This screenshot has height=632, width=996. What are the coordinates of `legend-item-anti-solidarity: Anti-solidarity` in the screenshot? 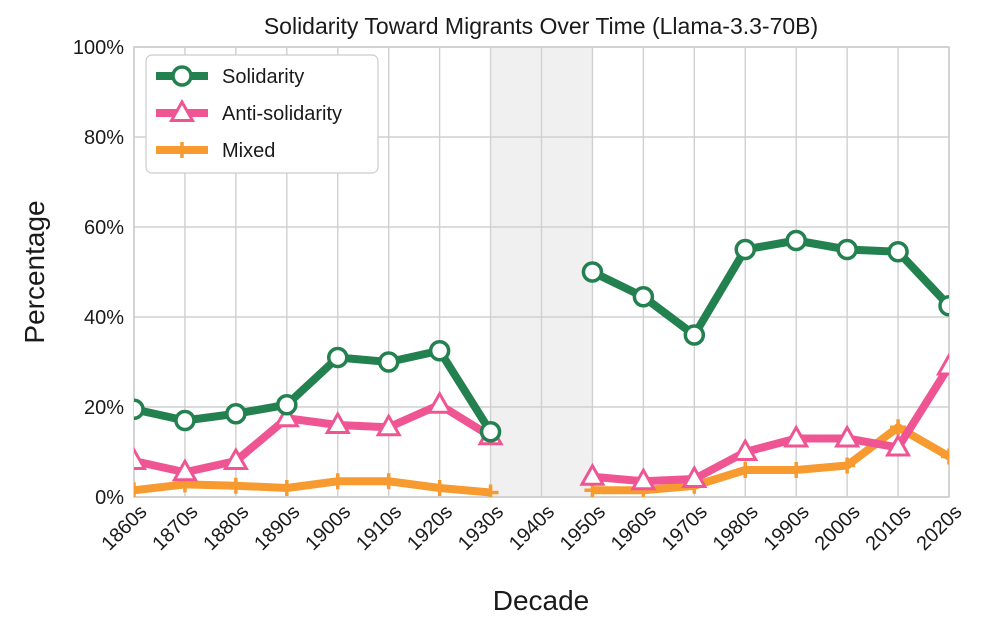 It's located at (249, 111).